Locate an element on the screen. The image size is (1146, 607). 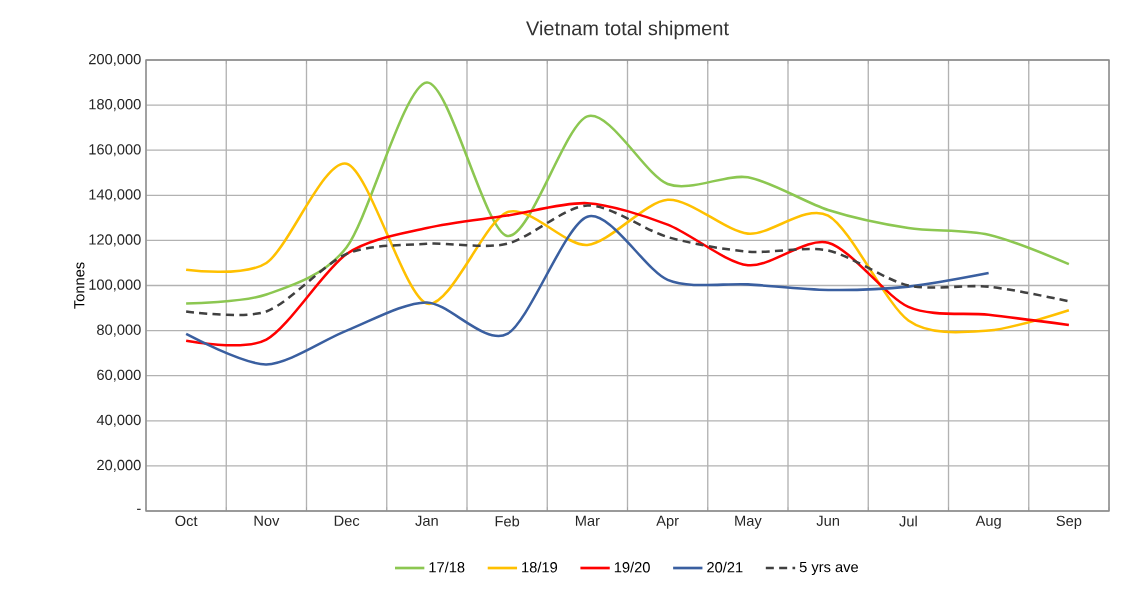
x-tick-label: Aug is located at coordinates (988, 522).